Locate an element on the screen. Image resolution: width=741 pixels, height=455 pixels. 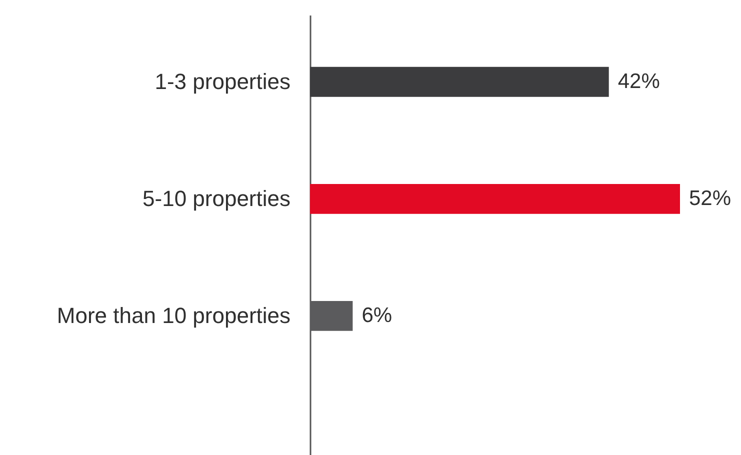
y-tick-label: 1-3 properties is located at coordinates (222, 81).